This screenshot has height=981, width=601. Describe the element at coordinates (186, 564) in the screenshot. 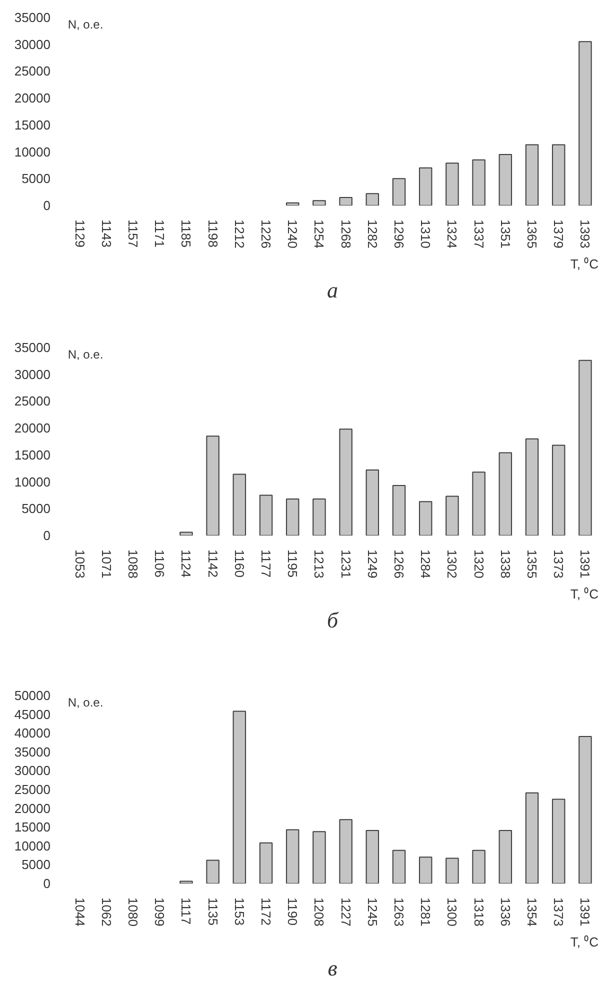

I see `x-tick-label: 1124` at that location.